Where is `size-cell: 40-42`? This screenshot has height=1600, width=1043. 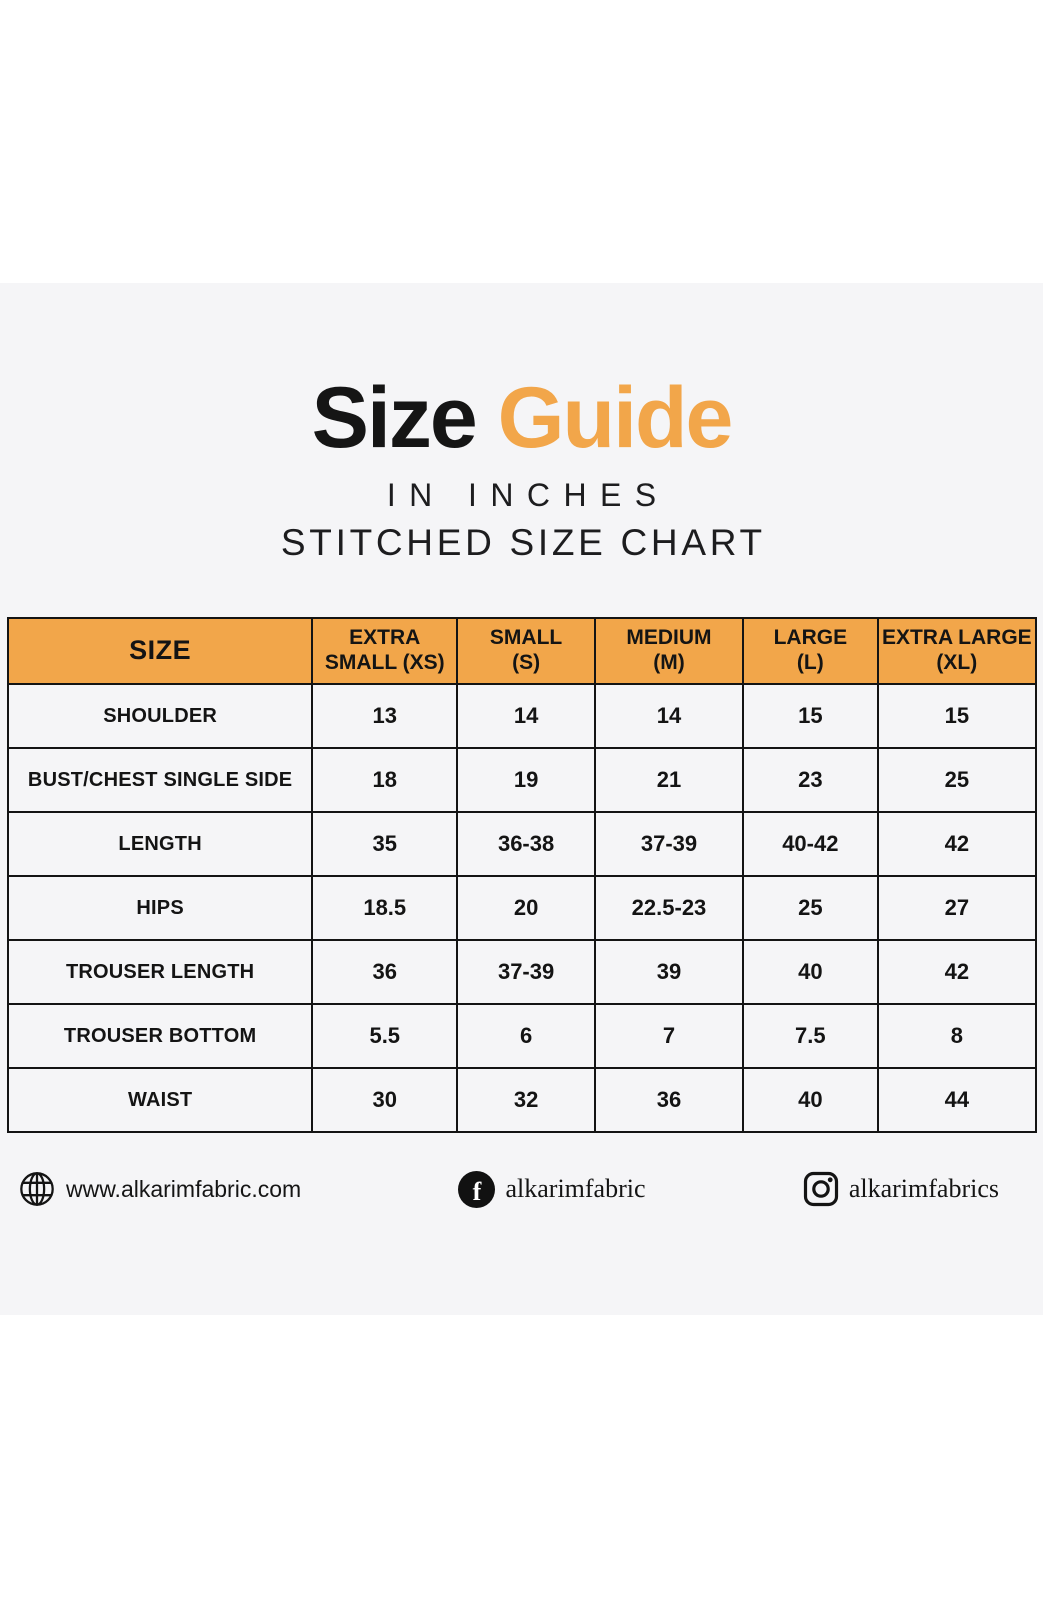
size-cell: 40-42 is located at coordinates (810, 844).